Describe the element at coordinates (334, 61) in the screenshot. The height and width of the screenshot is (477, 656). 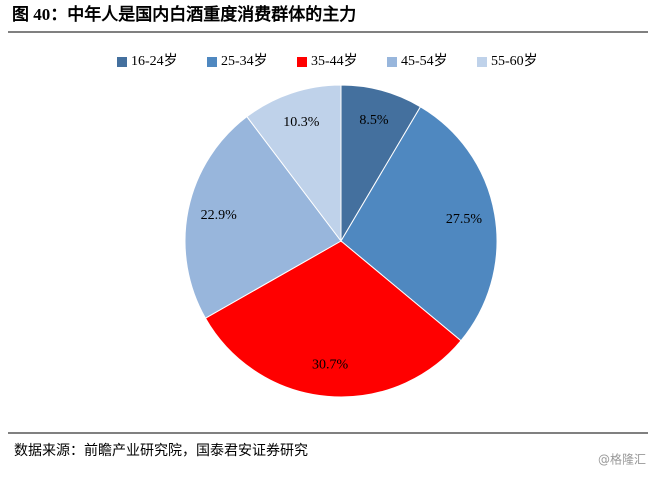
I see `legend-label: 35-44岁` at that location.